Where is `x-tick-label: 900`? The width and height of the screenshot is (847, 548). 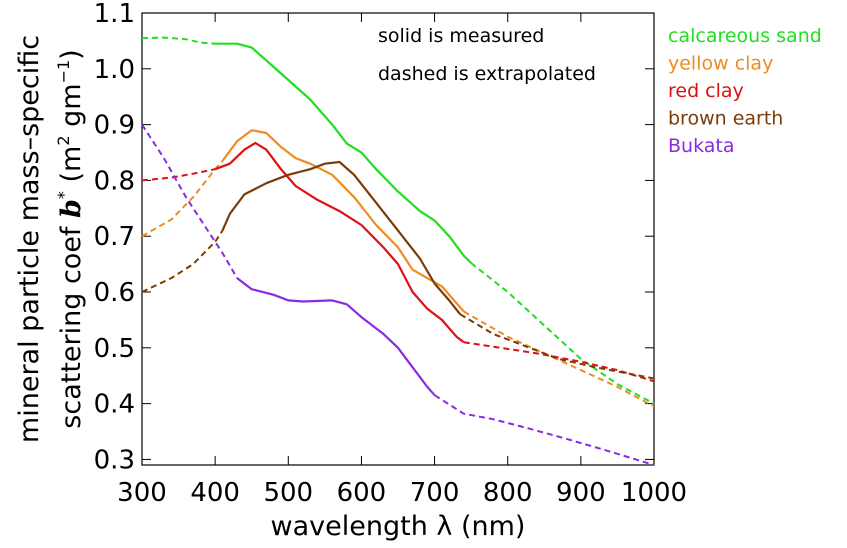 x-tick-label: 900 is located at coordinates (581, 493).